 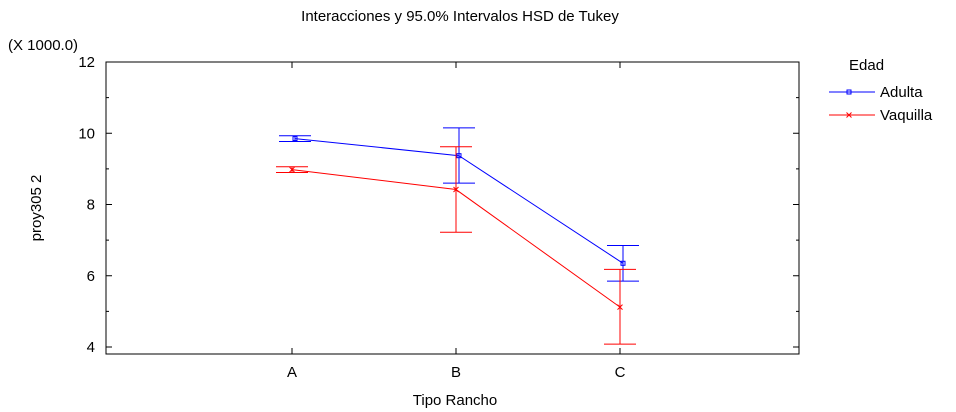 What do you see at coordinates (906, 115) in the screenshot?
I see `legend-label: Vaquilla` at bounding box center [906, 115].